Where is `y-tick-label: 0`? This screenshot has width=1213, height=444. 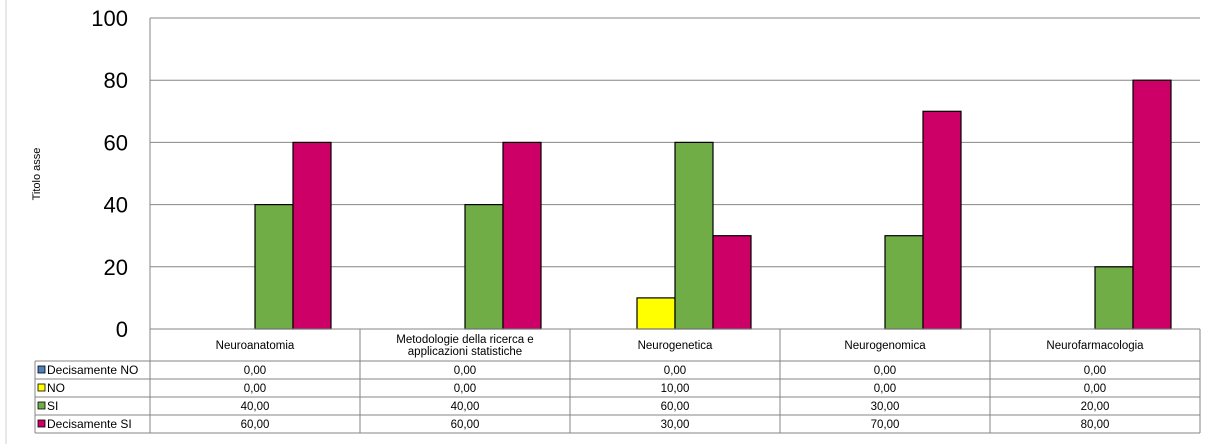
y-tick-label: 0 is located at coordinates (122, 329).